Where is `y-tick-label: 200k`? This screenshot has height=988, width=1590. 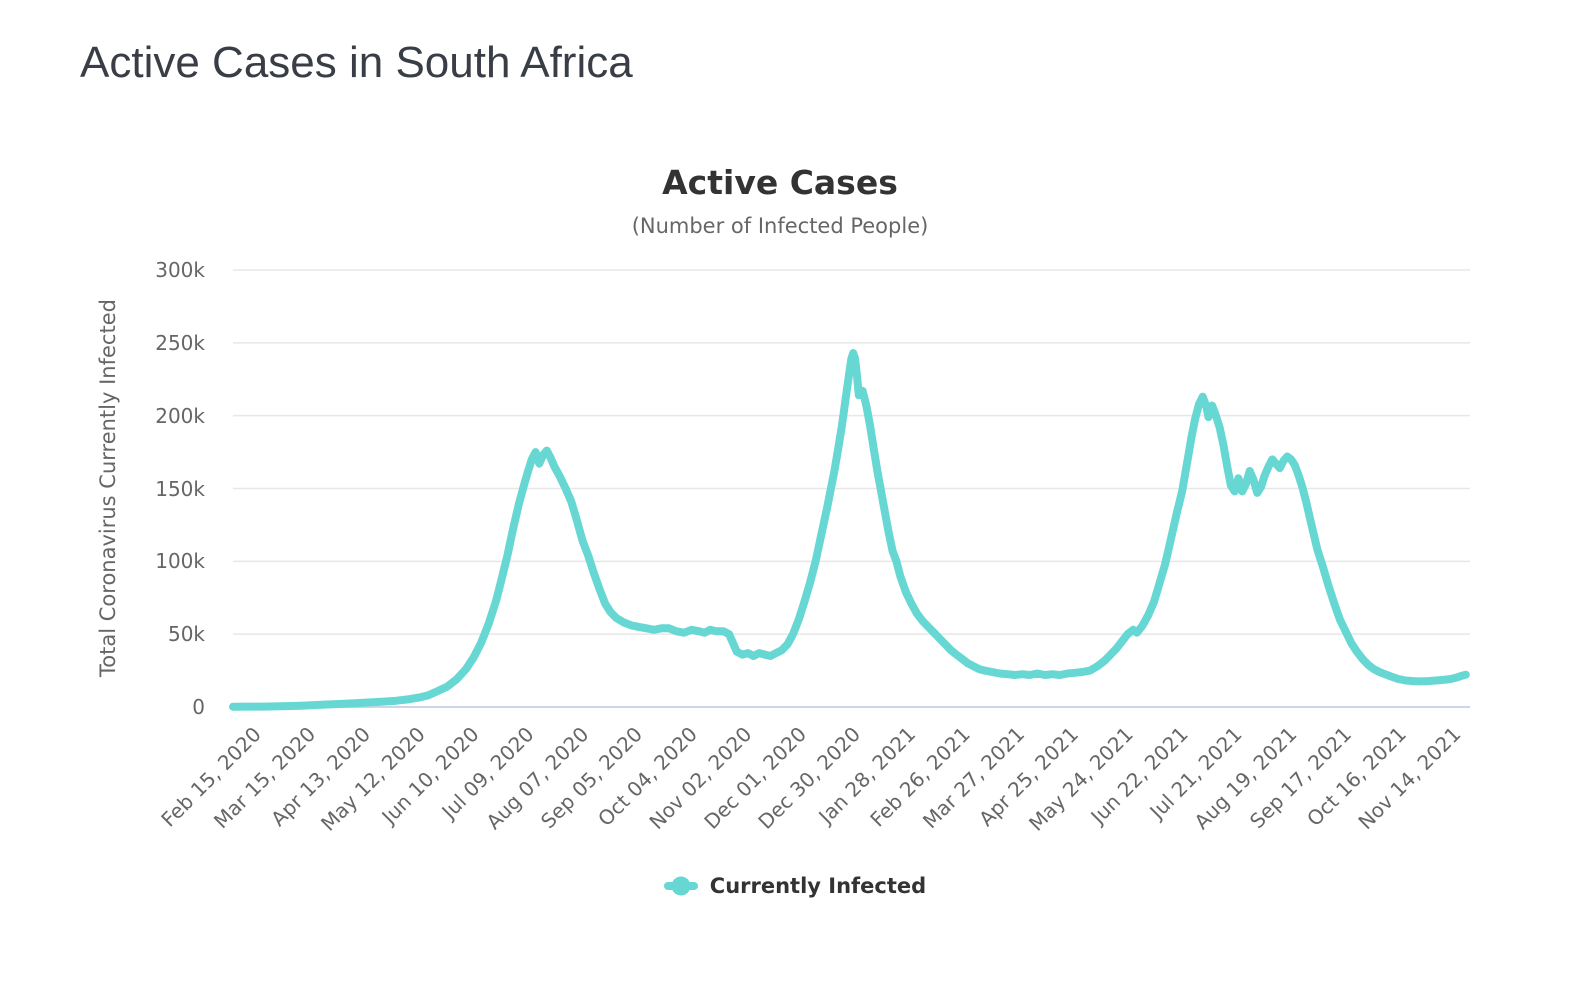 y-tick-label: 200k is located at coordinates (180, 415).